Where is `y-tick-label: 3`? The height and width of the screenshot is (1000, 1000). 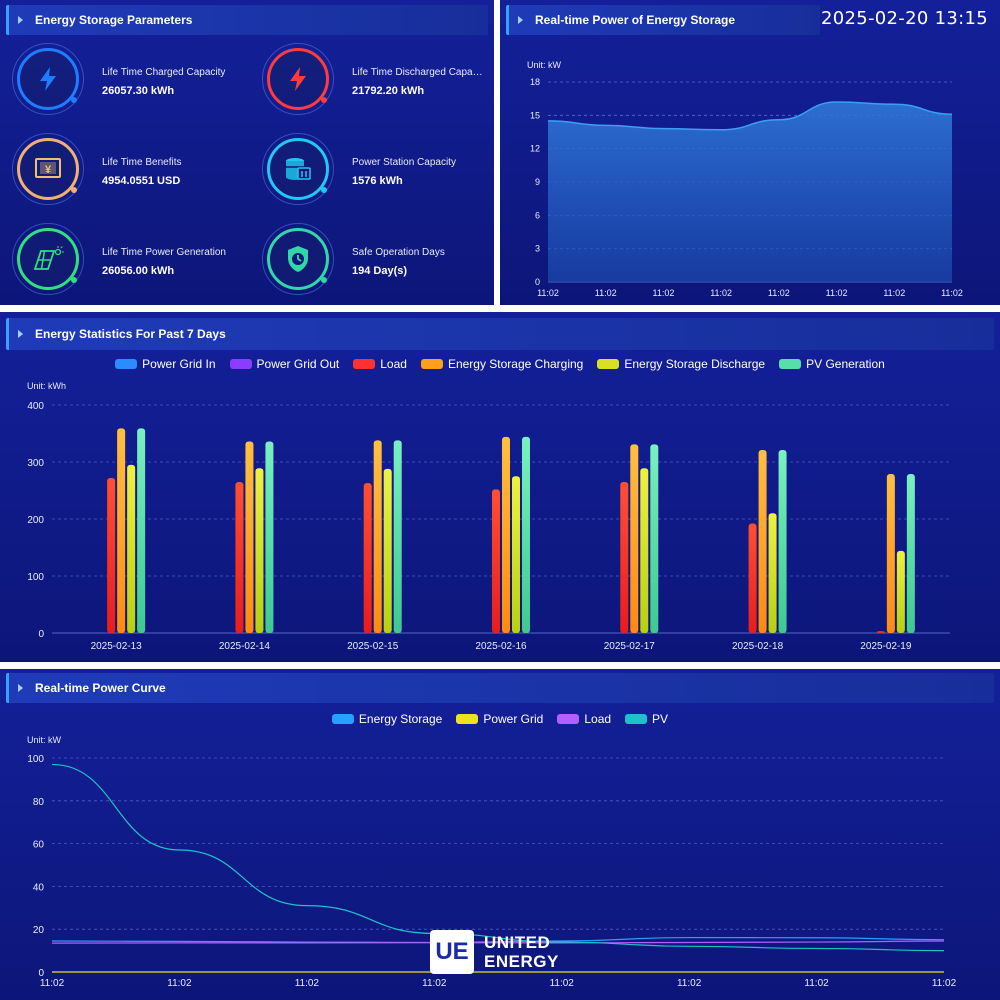 y-tick-label: 3 is located at coordinates (537, 249).